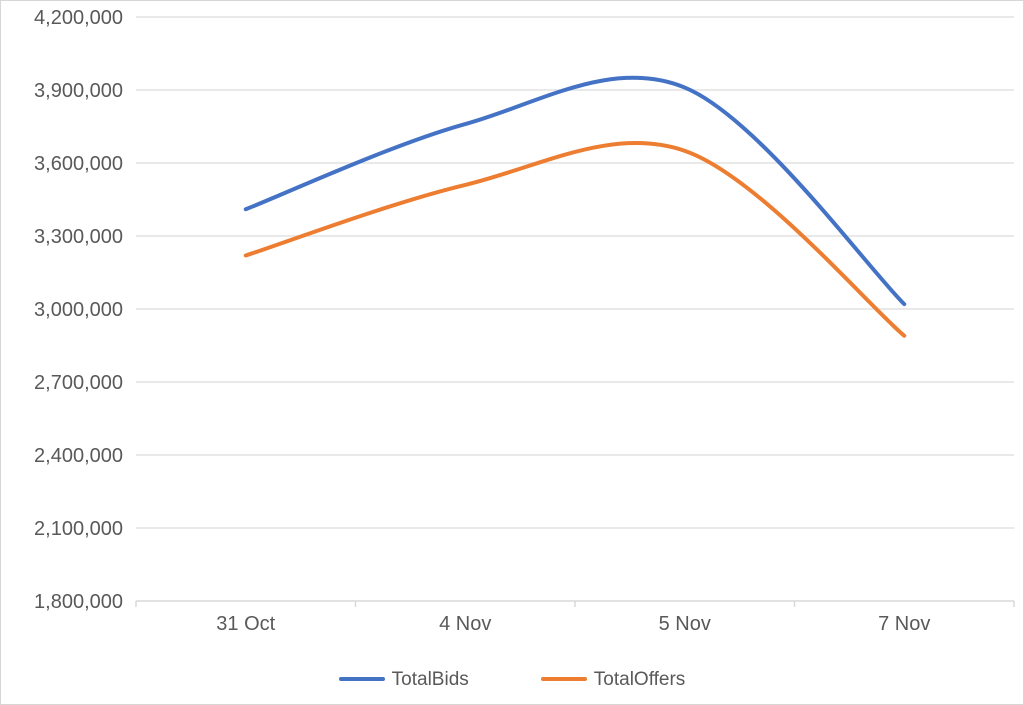 The width and height of the screenshot is (1024, 705). Describe the element at coordinates (685, 624) in the screenshot. I see `x-axis-label: 5 Nov` at that location.